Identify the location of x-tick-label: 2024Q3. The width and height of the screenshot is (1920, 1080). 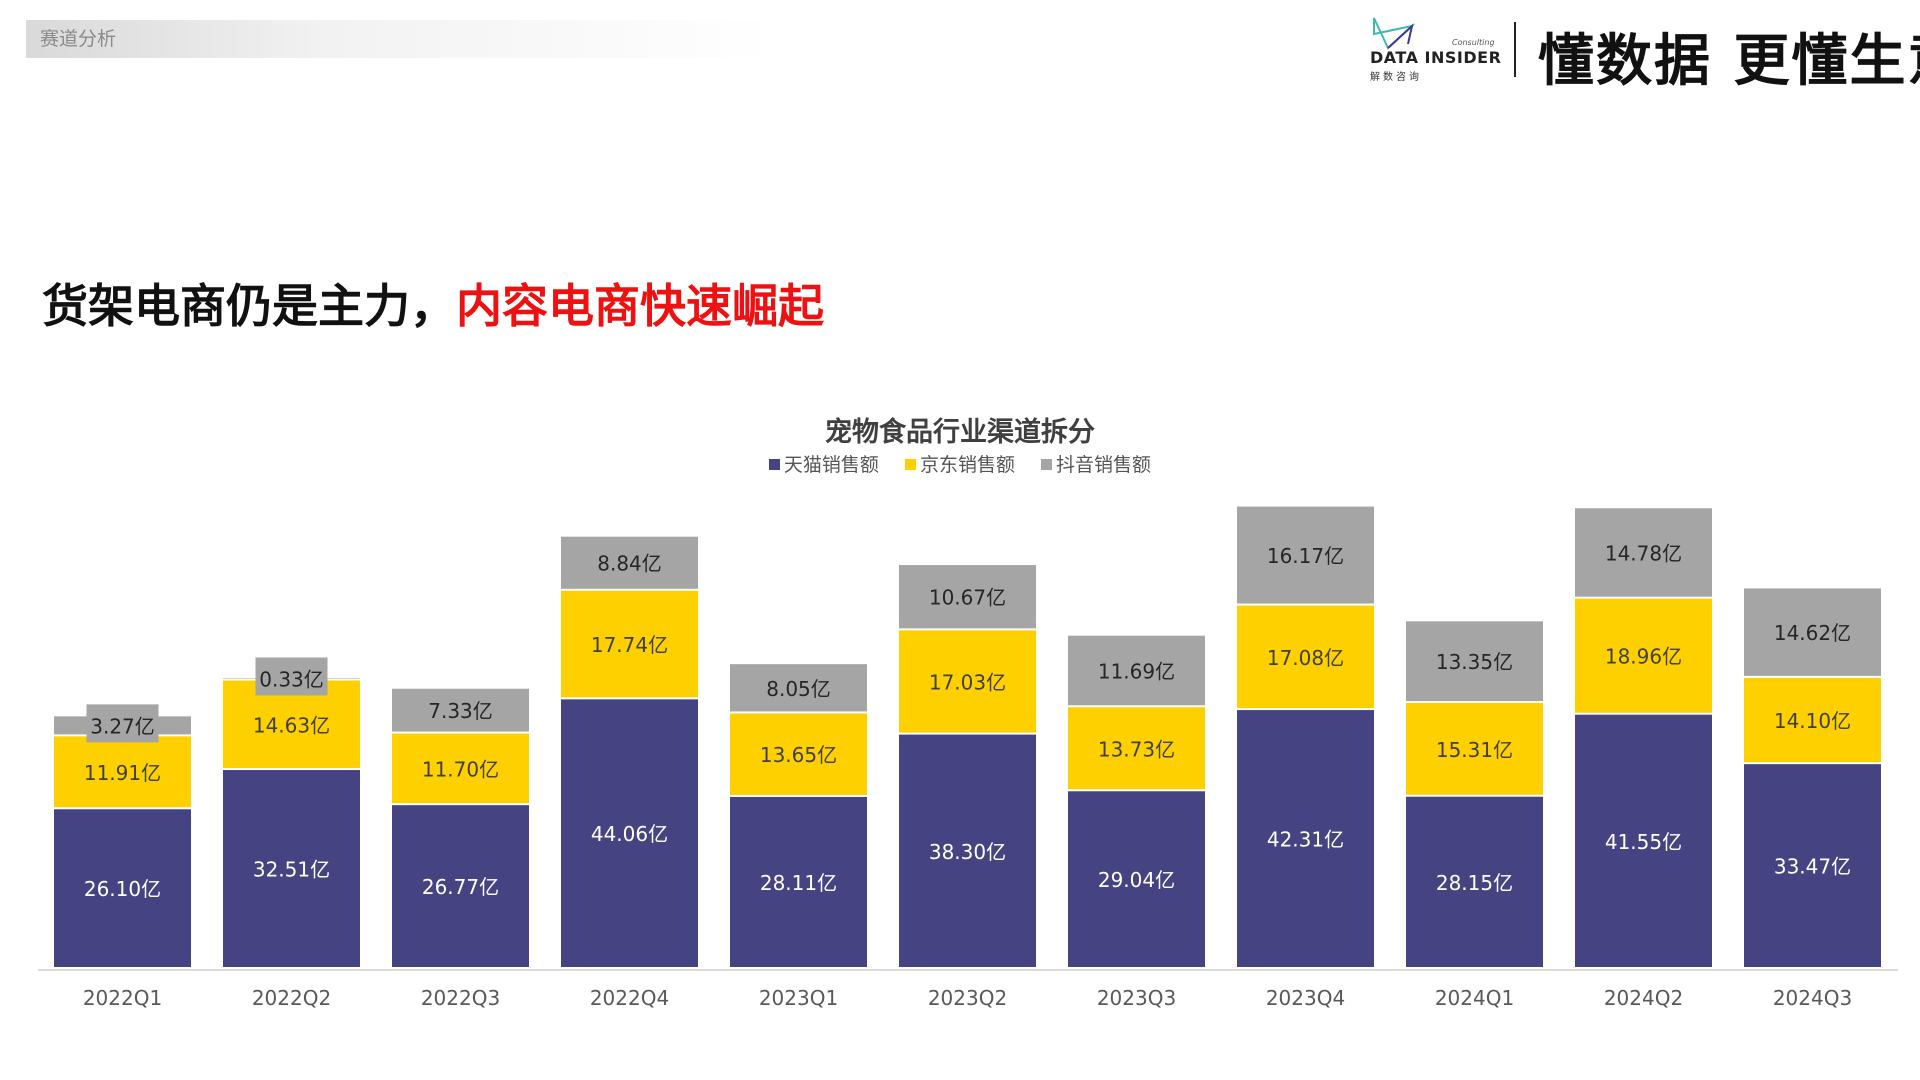
(1812, 998).